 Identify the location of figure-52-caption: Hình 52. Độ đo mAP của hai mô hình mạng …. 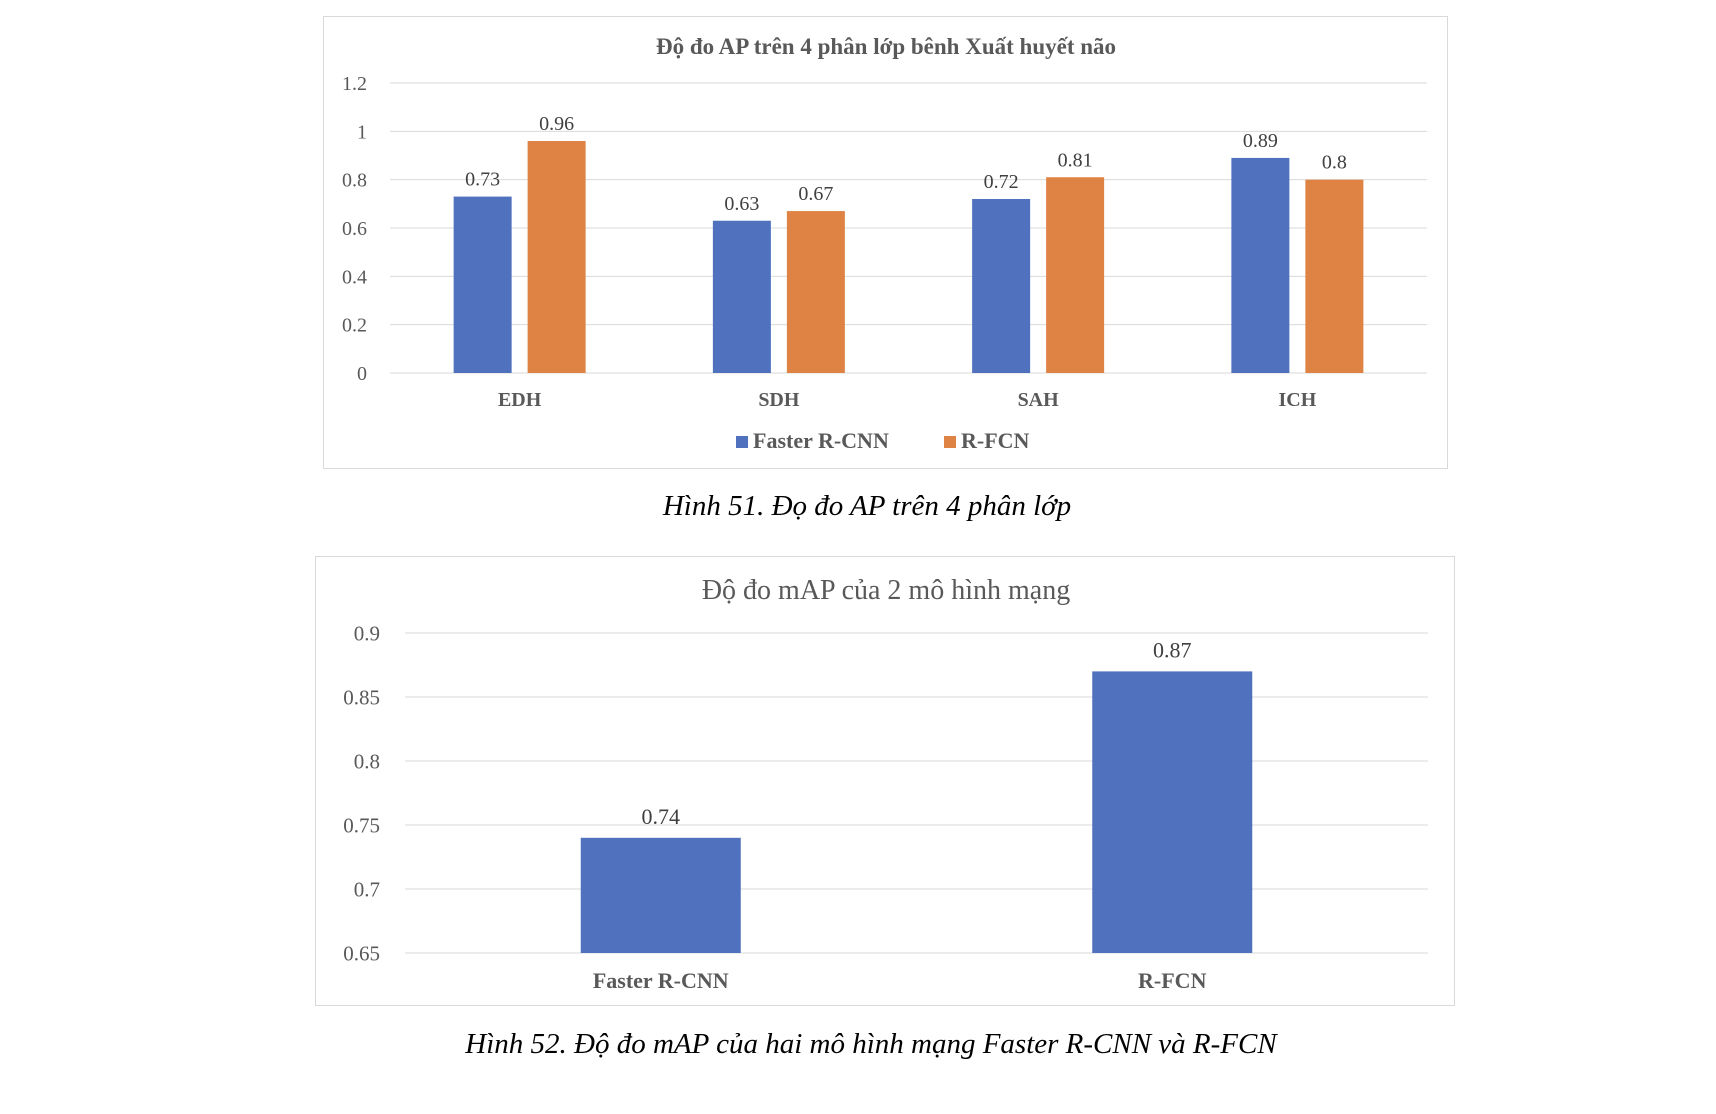
(871, 1044).